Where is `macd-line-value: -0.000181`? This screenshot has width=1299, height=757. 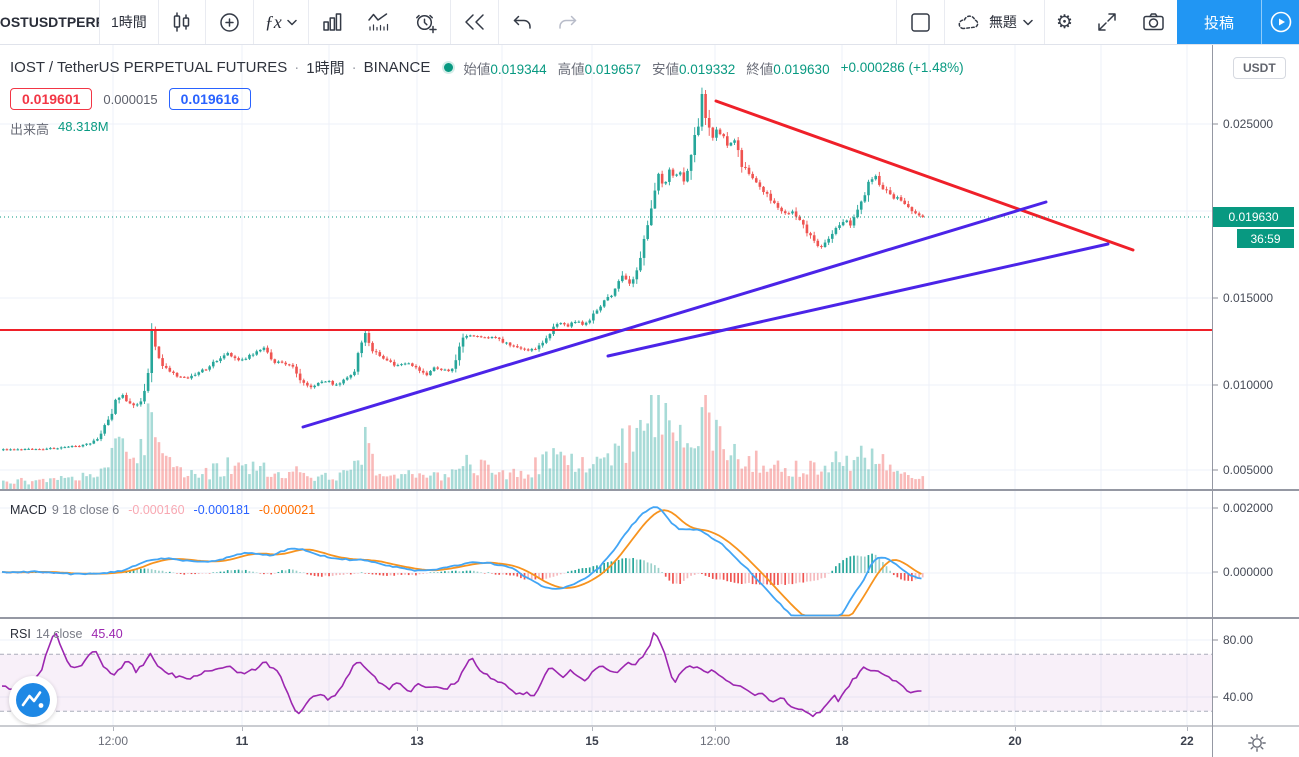 macd-line-value: -0.000181 is located at coordinates (221, 510).